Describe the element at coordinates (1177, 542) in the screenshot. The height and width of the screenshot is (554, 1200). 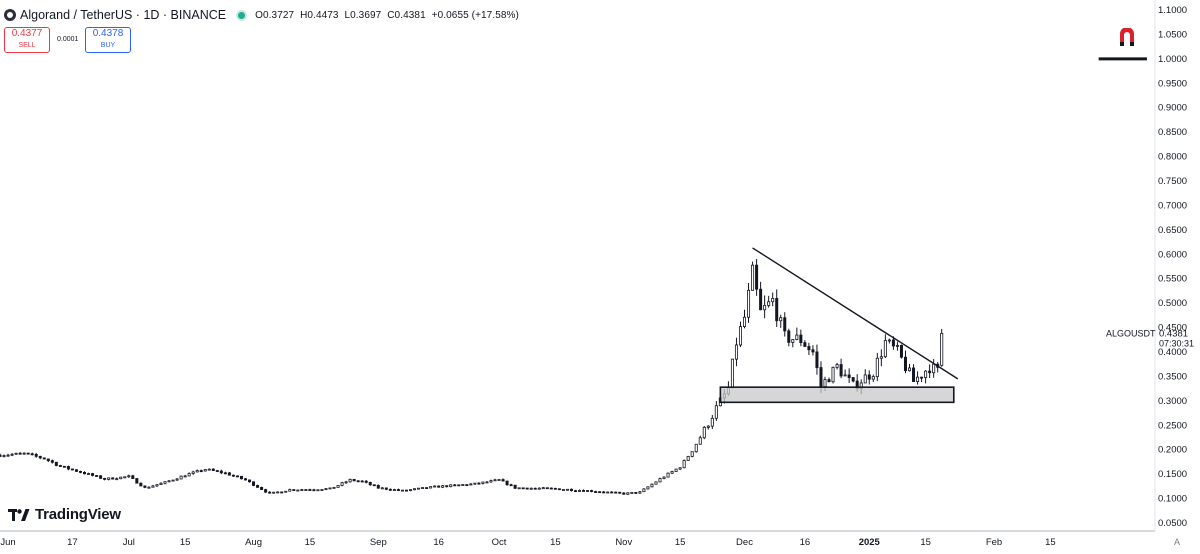
I see `auto-scale-toggle: A` at that location.